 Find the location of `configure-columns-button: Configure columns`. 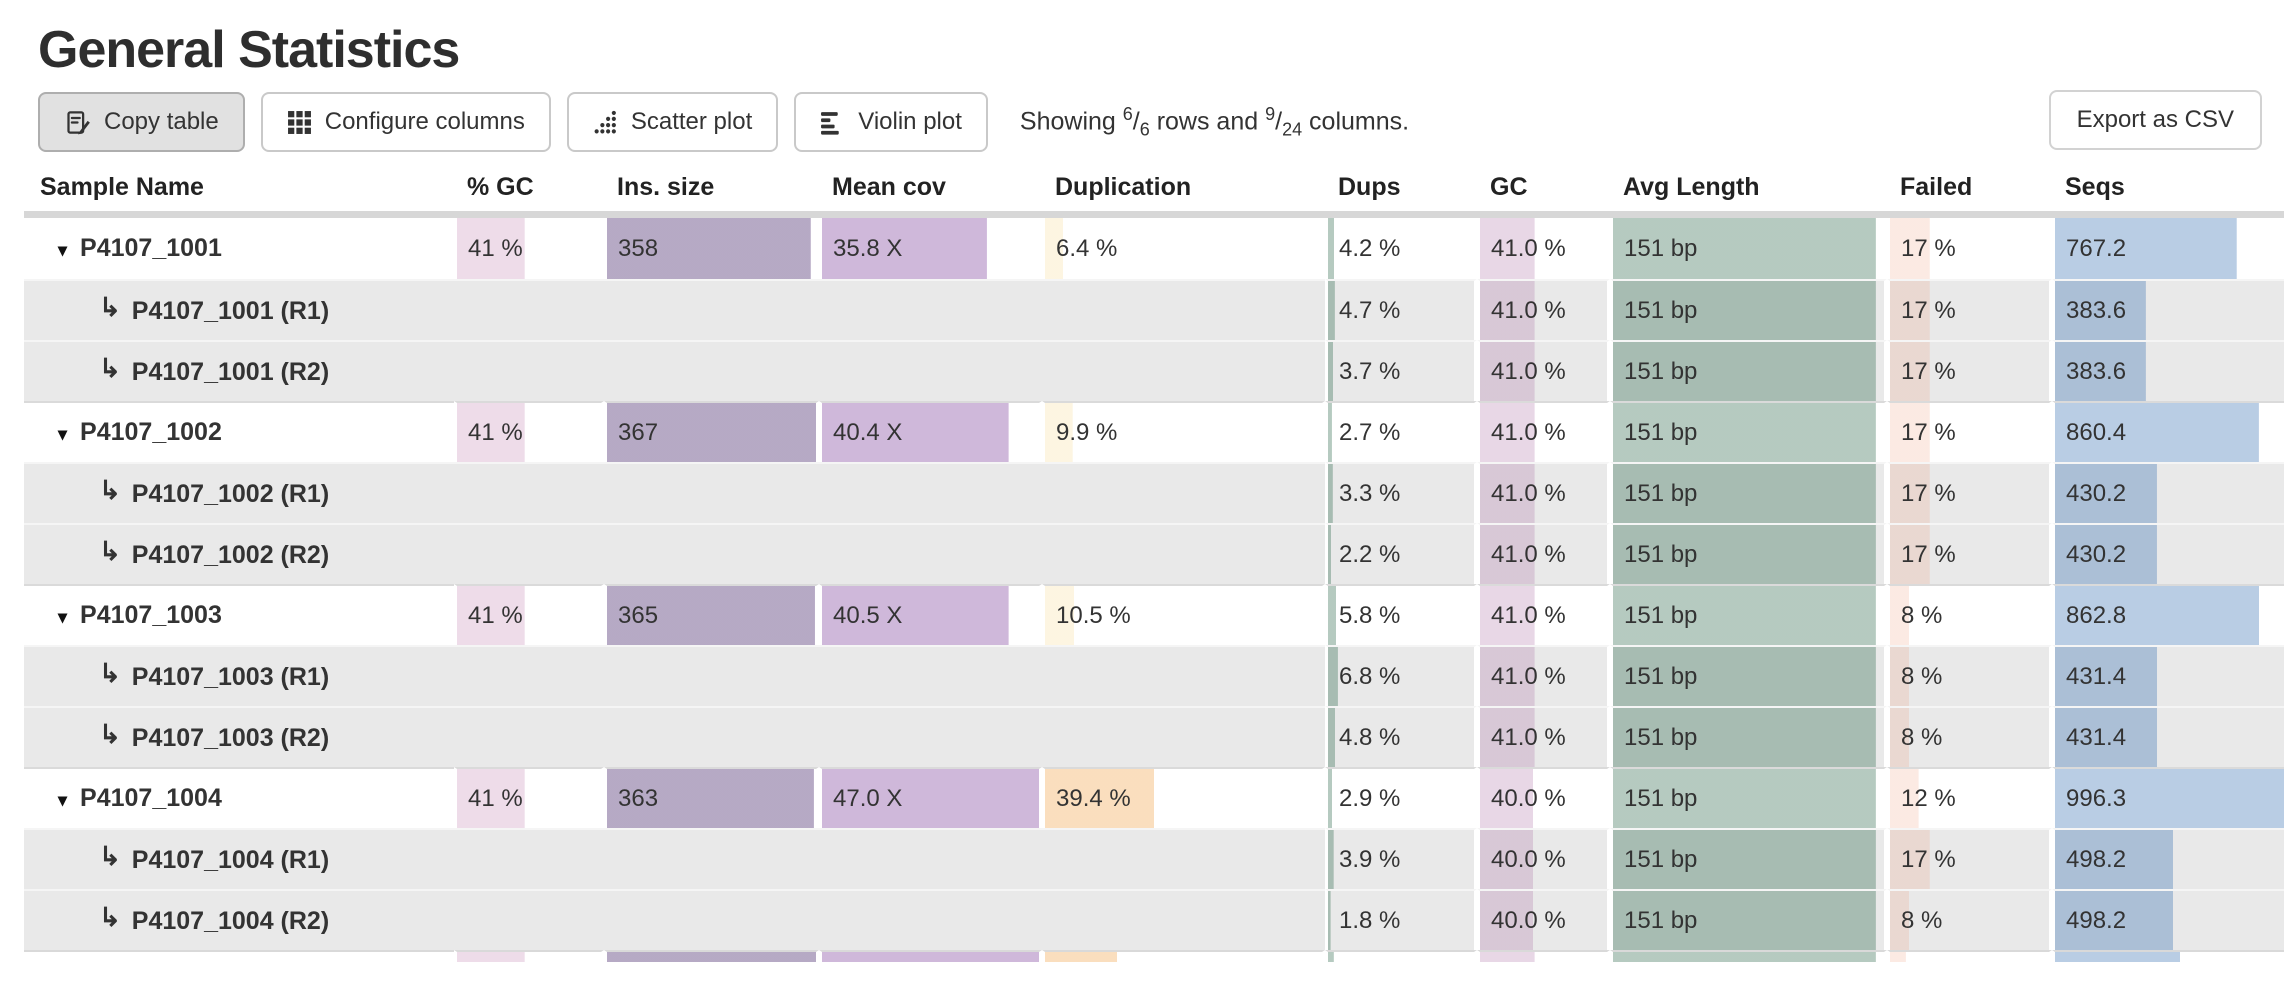

configure-columns-button: Configure columns is located at coordinates (405, 122).